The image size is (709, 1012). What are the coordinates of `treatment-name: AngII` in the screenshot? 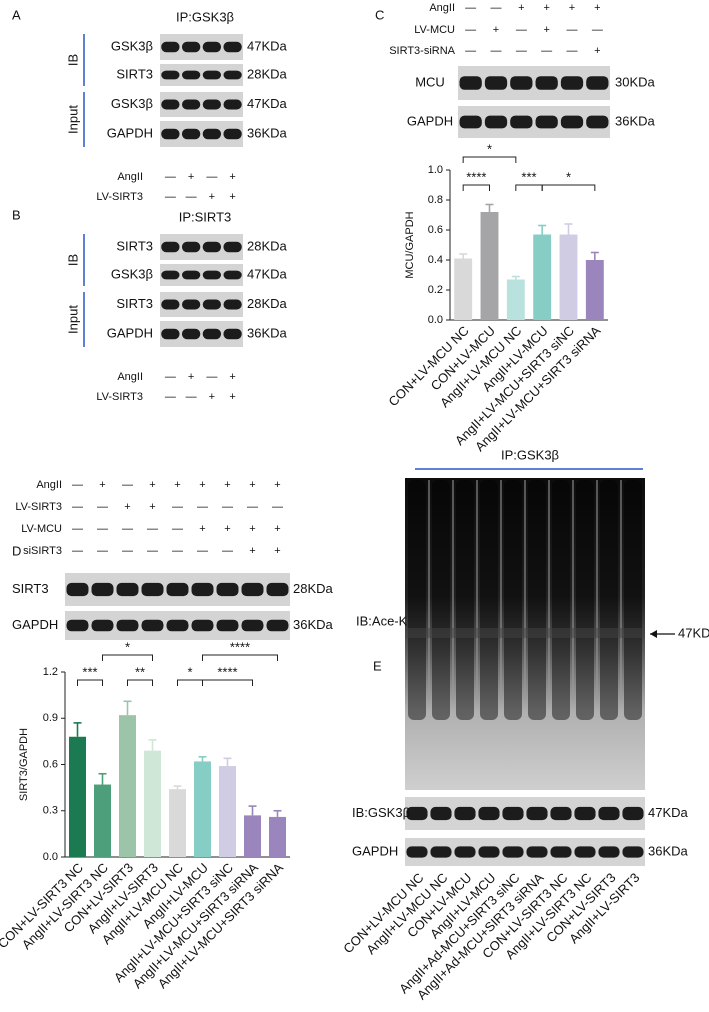 It's located at (49, 485).